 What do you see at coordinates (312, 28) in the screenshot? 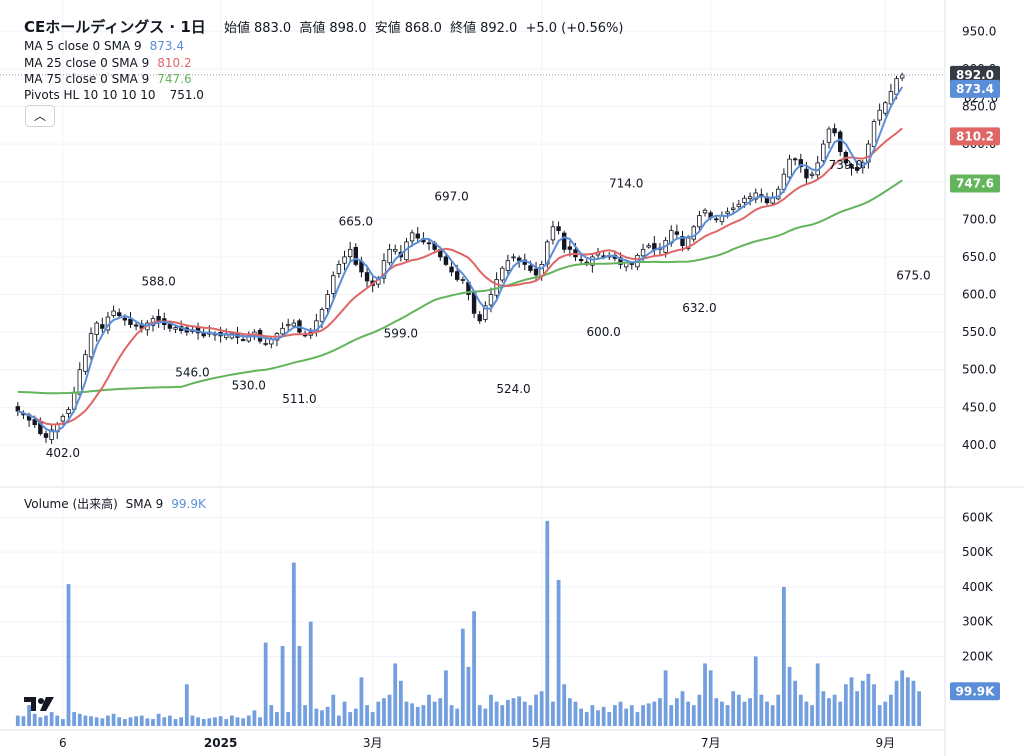
I see `high-label: 高値` at bounding box center [312, 28].